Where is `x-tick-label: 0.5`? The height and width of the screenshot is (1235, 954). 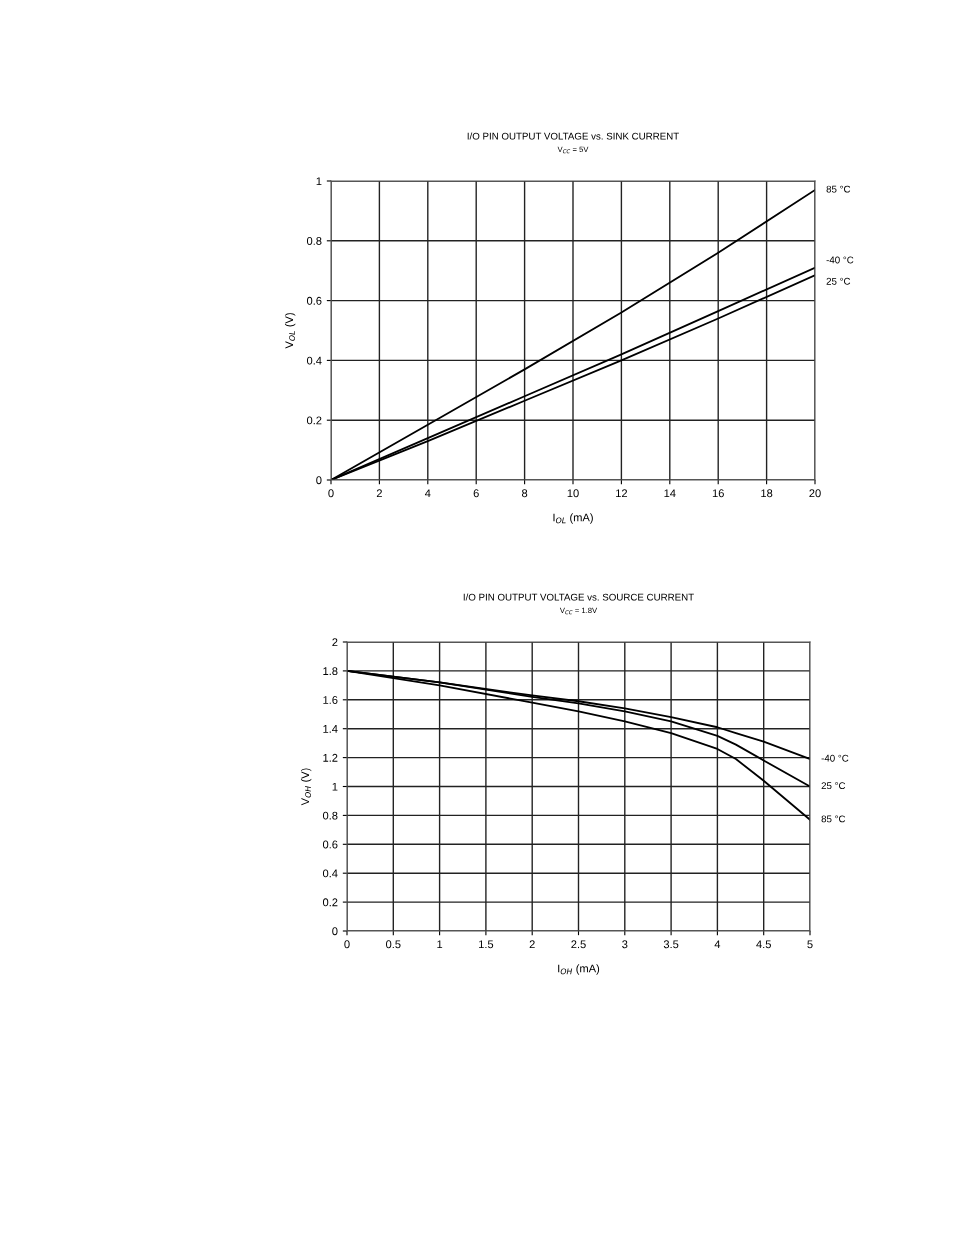
x-tick-label: 0.5 is located at coordinates (393, 944).